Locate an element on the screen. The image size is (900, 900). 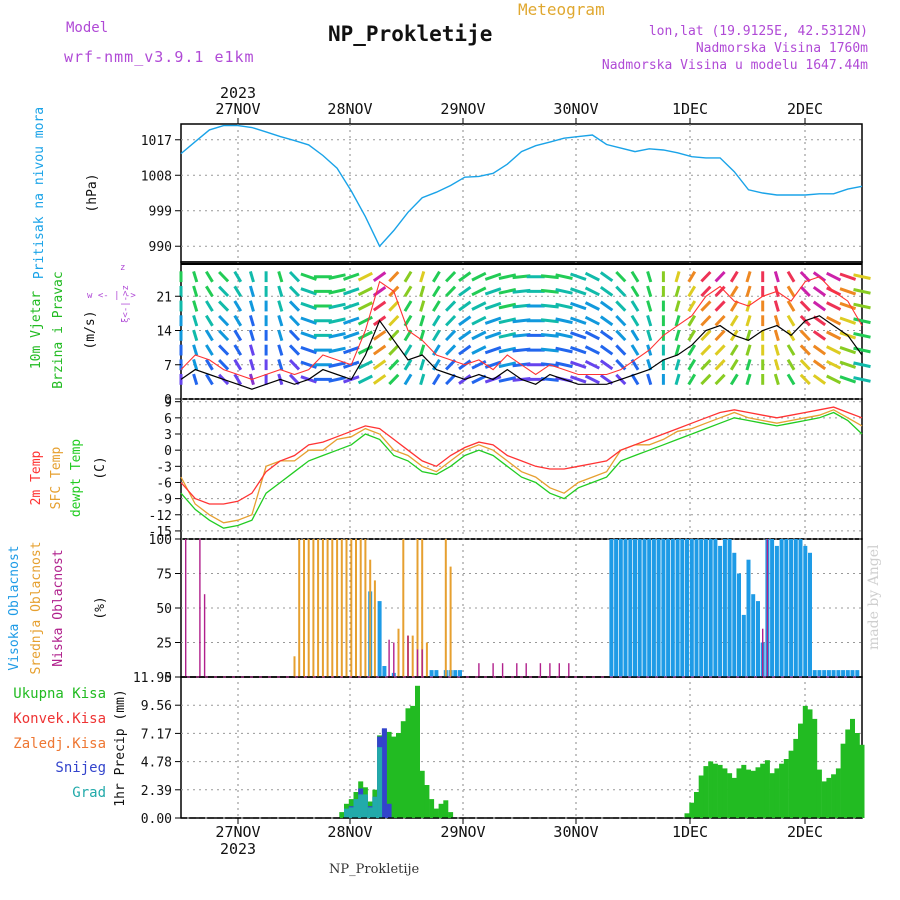
cloud-ylabel-high: Visoka Oblacnost is located at coordinates (14, 607).